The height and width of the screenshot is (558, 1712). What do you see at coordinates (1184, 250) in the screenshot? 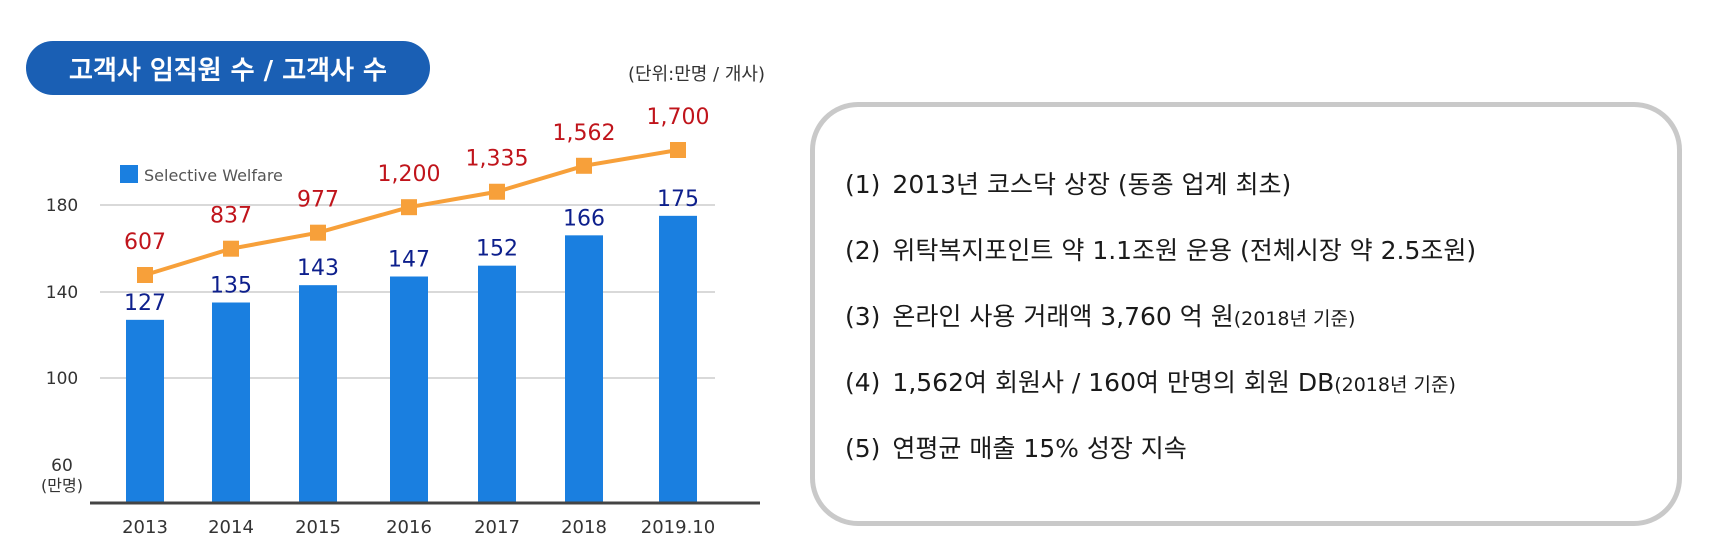
I see `highlight-text: 위탁복지포인트 약 1.1조원 운용 (전체시장 약 2.5조원)` at bounding box center [1184, 250].